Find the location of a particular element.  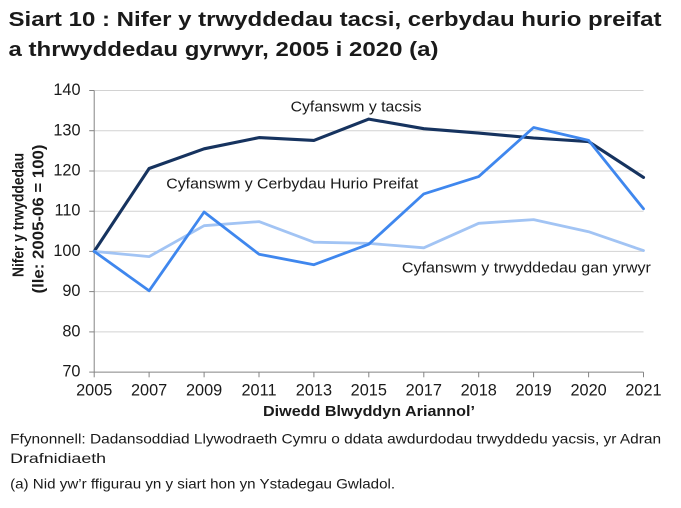

svg-text: Cyfanswm y tacsis is located at coordinates (356, 107).